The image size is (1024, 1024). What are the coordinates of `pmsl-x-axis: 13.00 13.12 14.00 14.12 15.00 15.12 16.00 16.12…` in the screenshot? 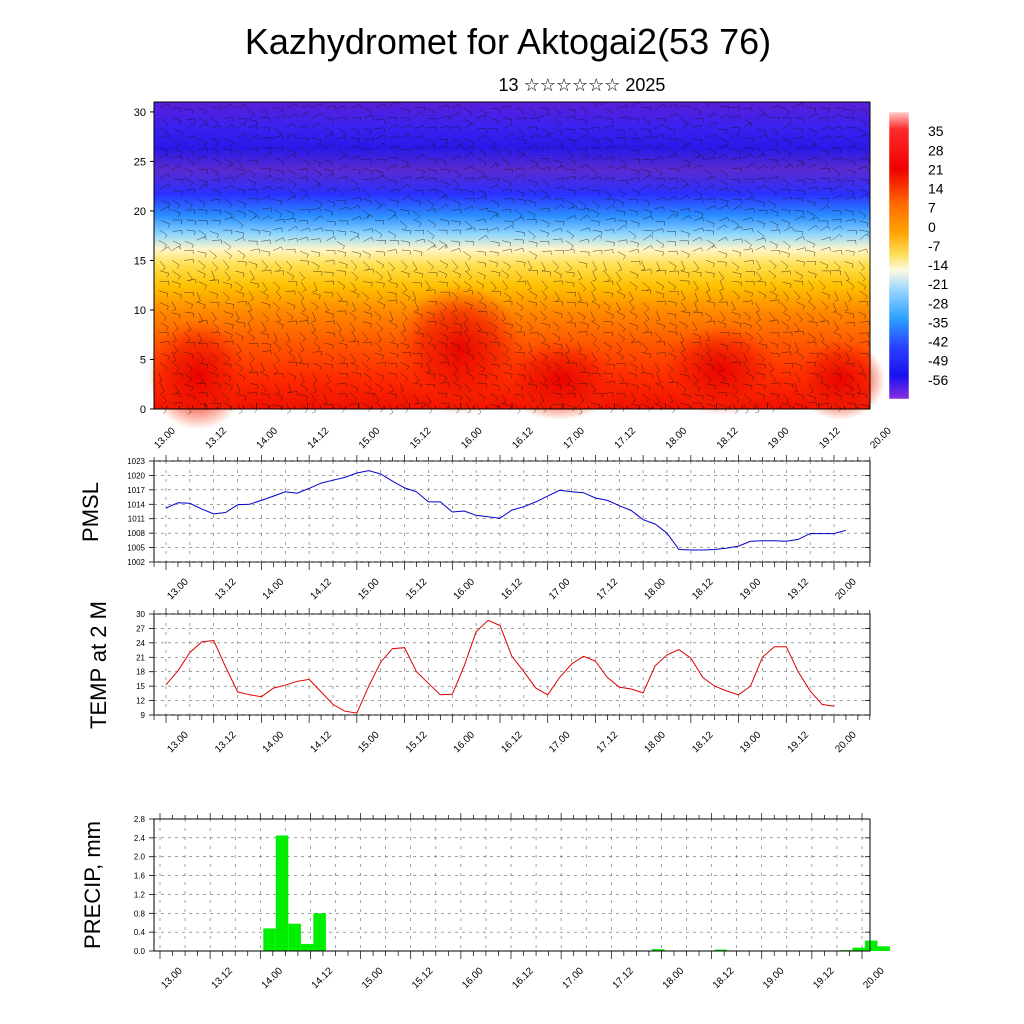 It's located at (512, 528).